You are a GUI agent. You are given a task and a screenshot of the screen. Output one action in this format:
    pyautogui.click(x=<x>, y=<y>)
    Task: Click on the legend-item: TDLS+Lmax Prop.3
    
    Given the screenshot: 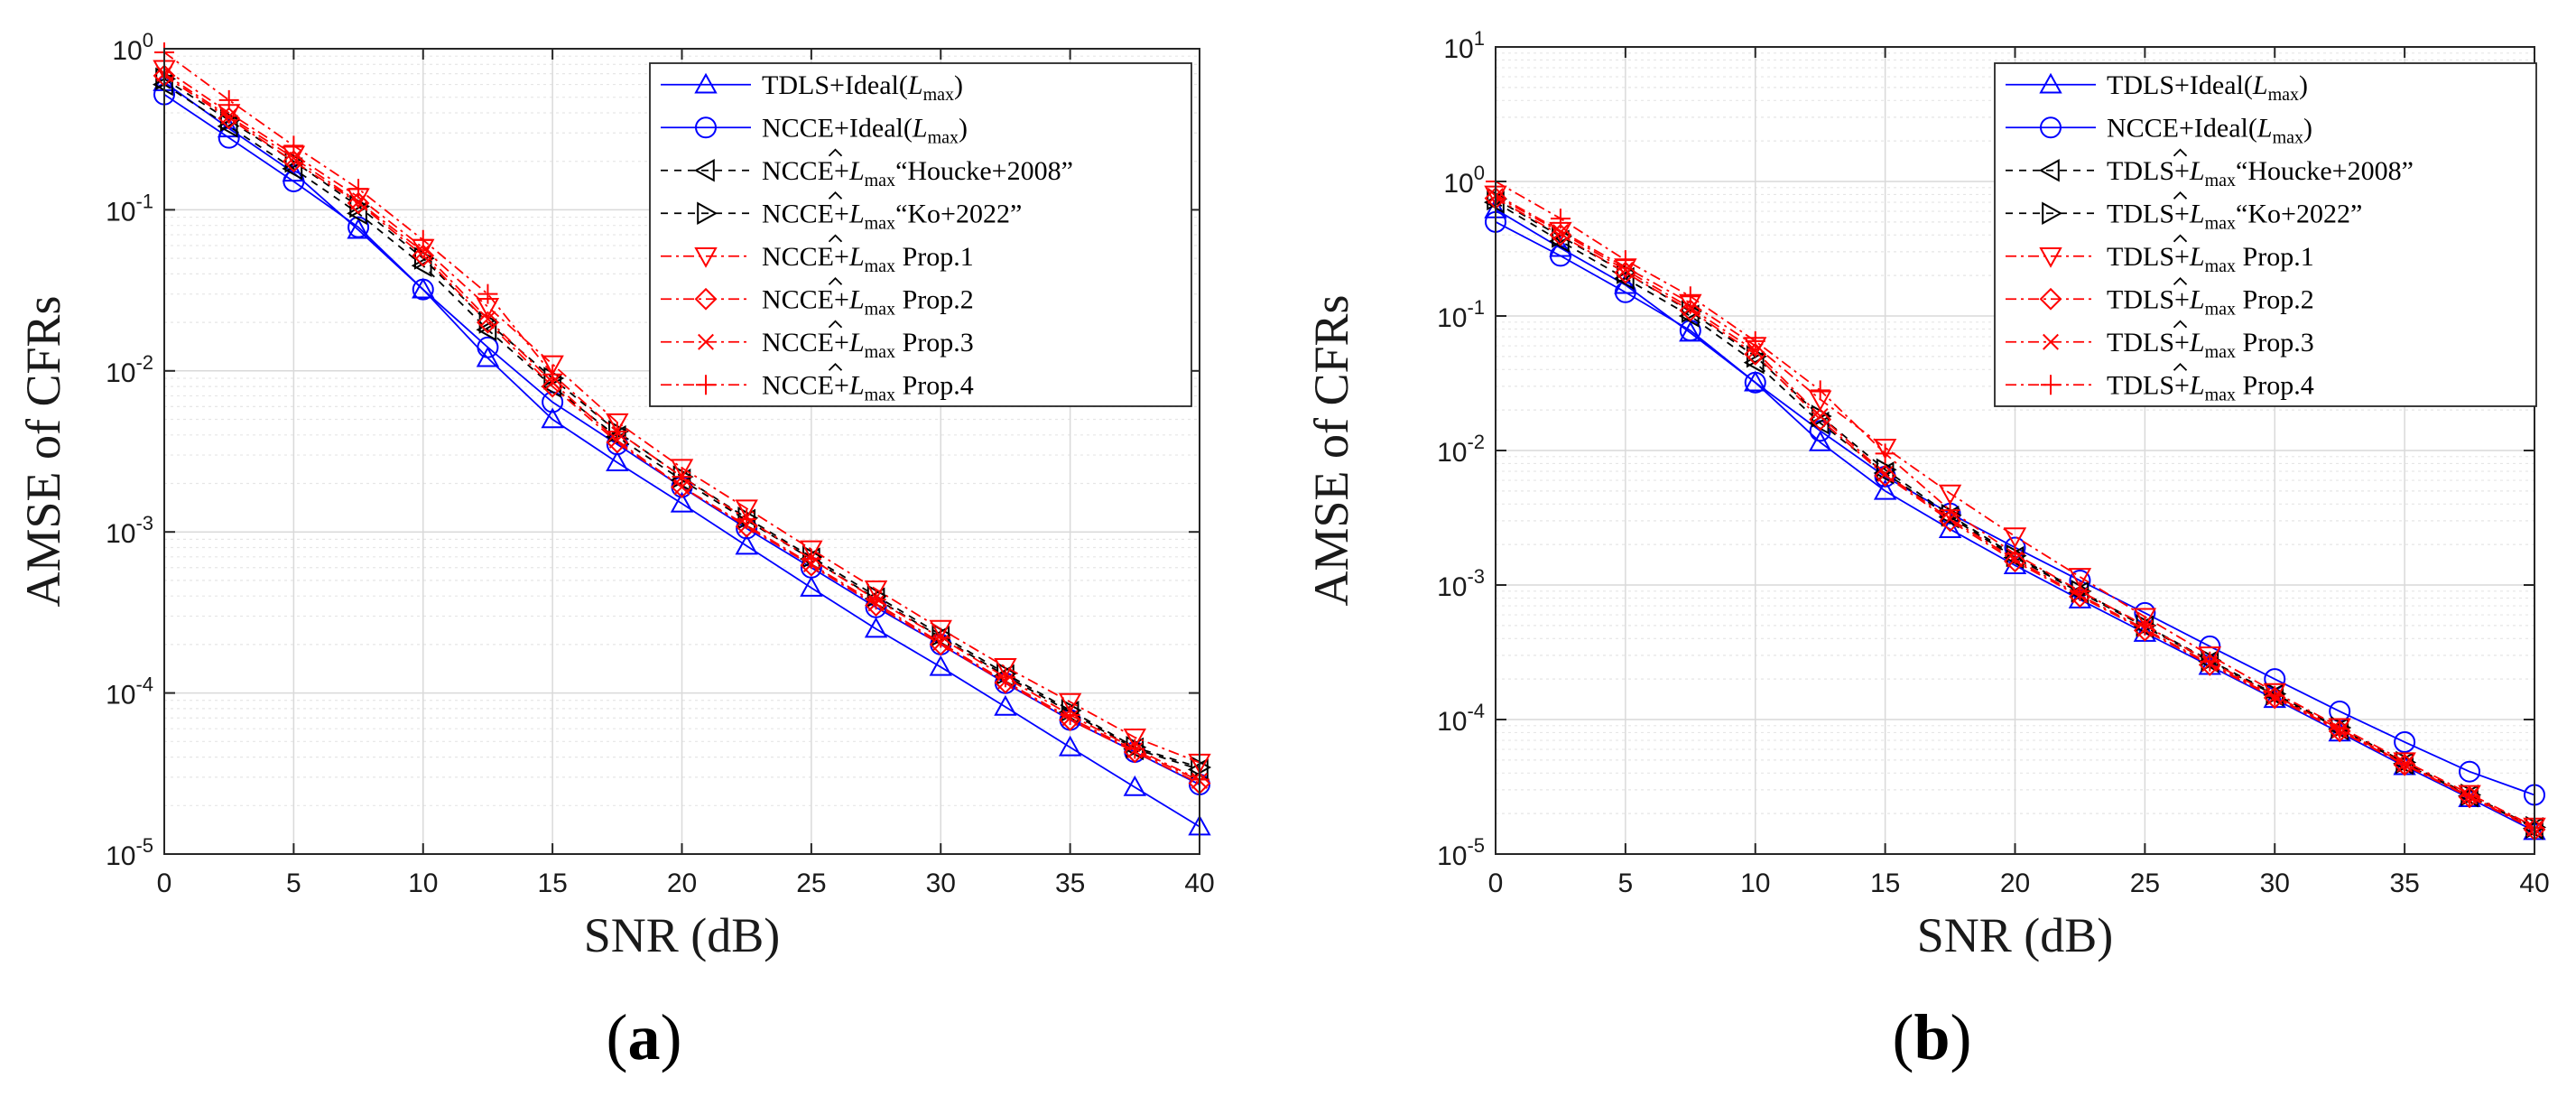 What is the action you would take?
    pyautogui.click(x=2160, y=341)
    